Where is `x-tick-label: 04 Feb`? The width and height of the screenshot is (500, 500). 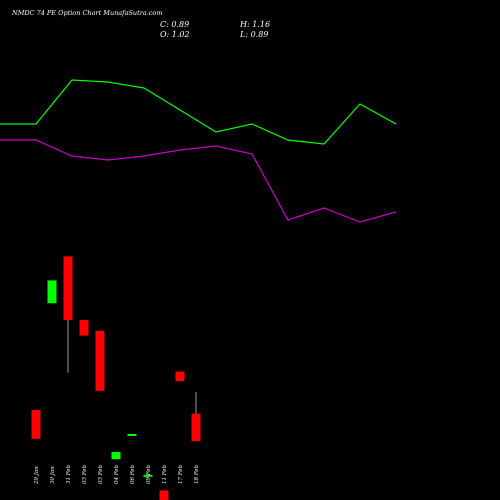
x-tick-label: 04 Feb is located at coordinates (117, 474).